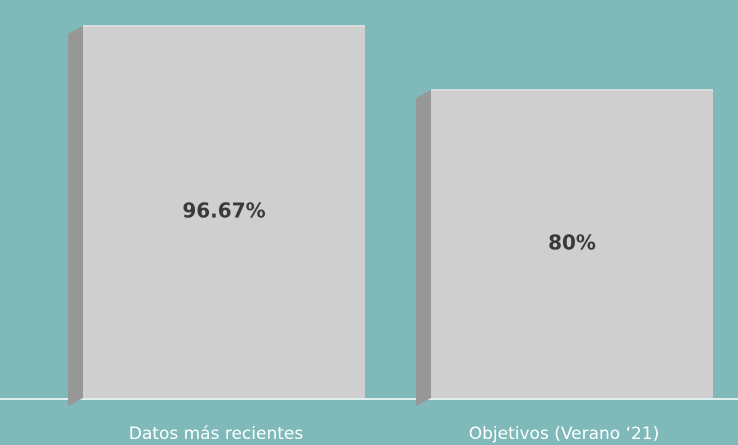  I want to click on category-label: Datos más recientes, so click(216, 434).